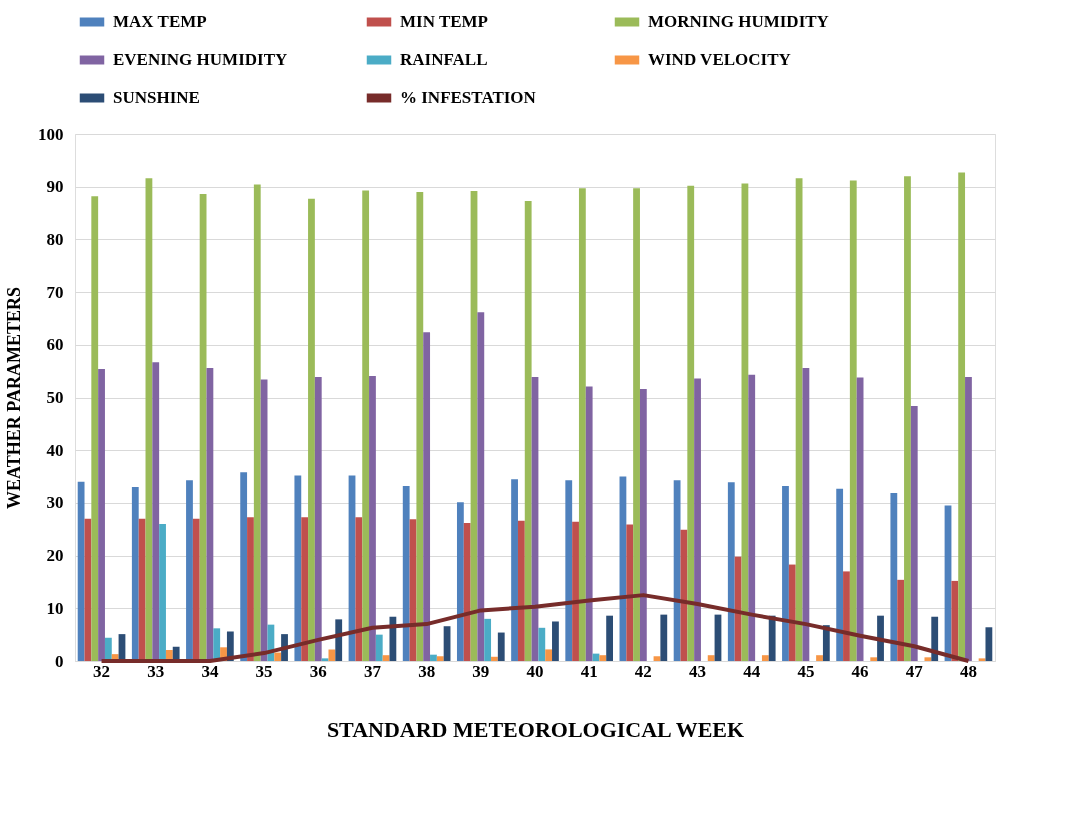 This screenshot has height=818, width=1090. I want to click on y-tick-label: 20, so click(55, 556).